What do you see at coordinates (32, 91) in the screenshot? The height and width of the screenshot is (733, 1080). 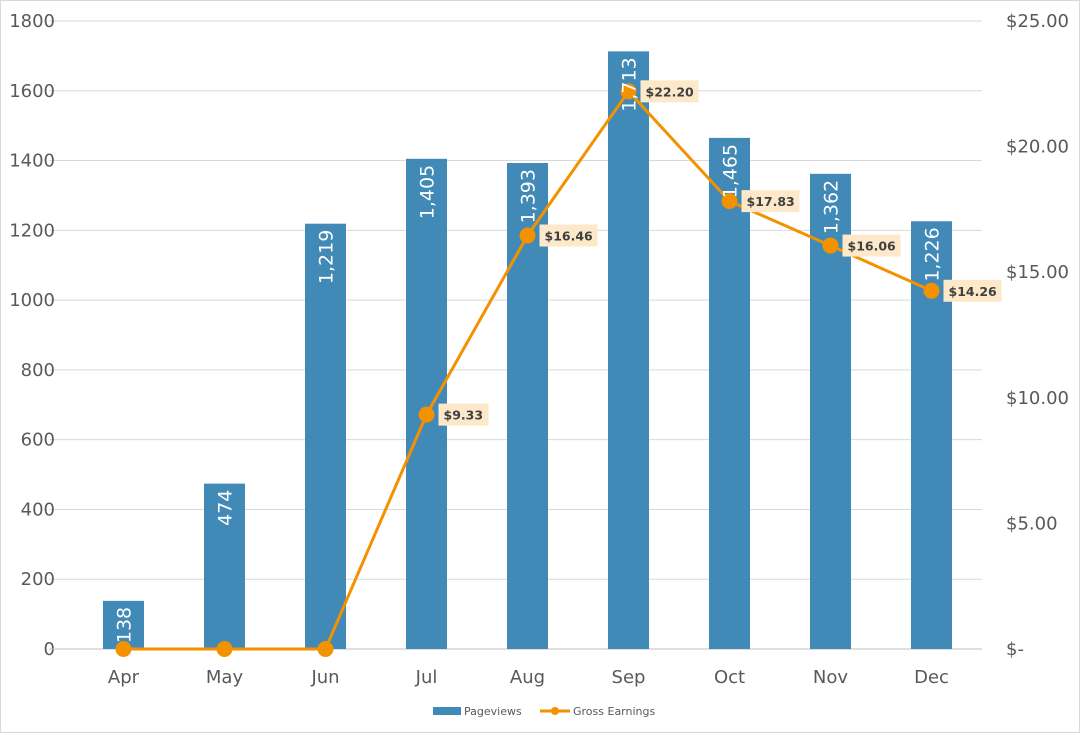 I see `y-left-tick-label: 1600` at bounding box center [32, 91].